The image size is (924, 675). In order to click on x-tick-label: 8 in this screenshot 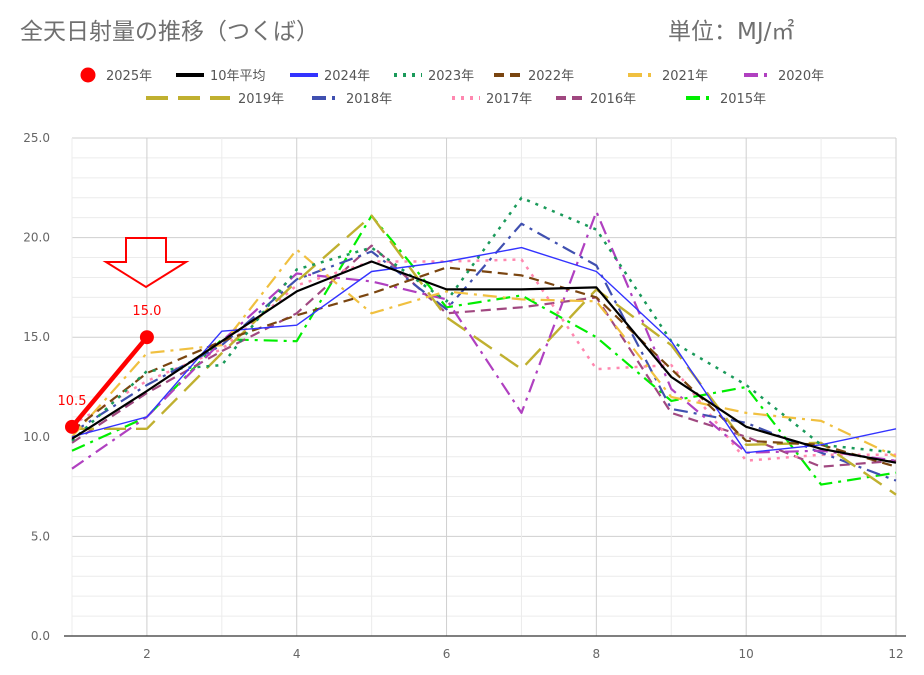, I will do `click(597, 654)`.